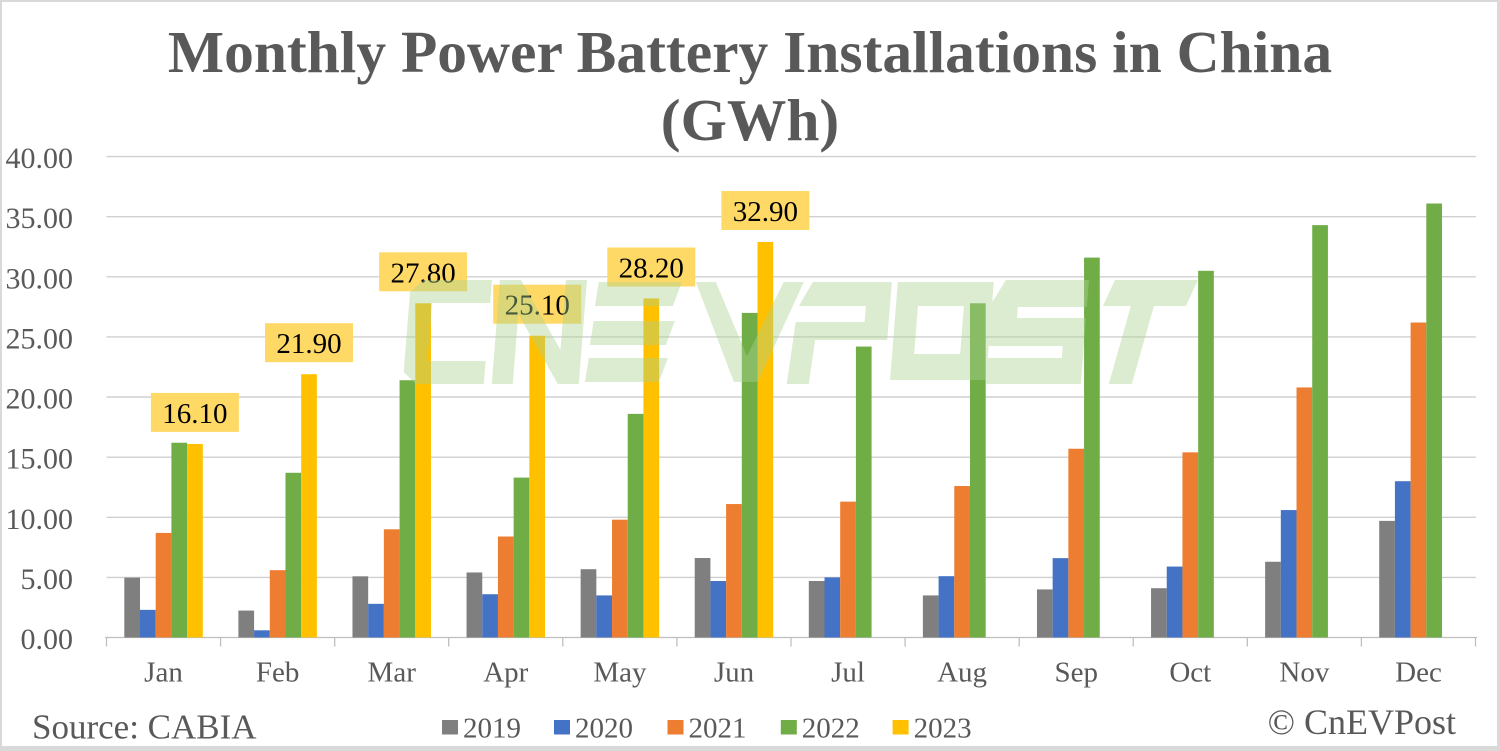  I want to click on svg-text: 10.00, so click(40, 519).